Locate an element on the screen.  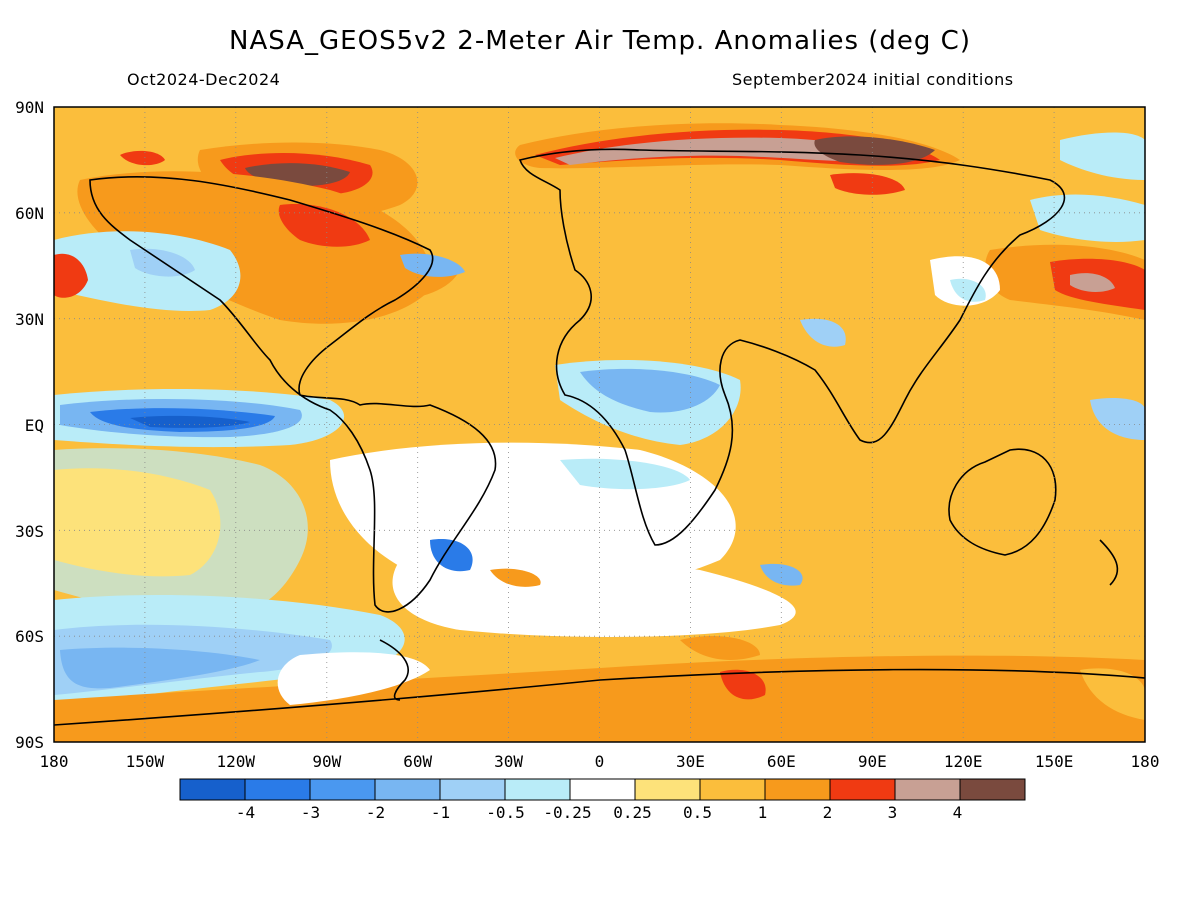
colorbar-label: 2 is located at coordinates (828, 812).